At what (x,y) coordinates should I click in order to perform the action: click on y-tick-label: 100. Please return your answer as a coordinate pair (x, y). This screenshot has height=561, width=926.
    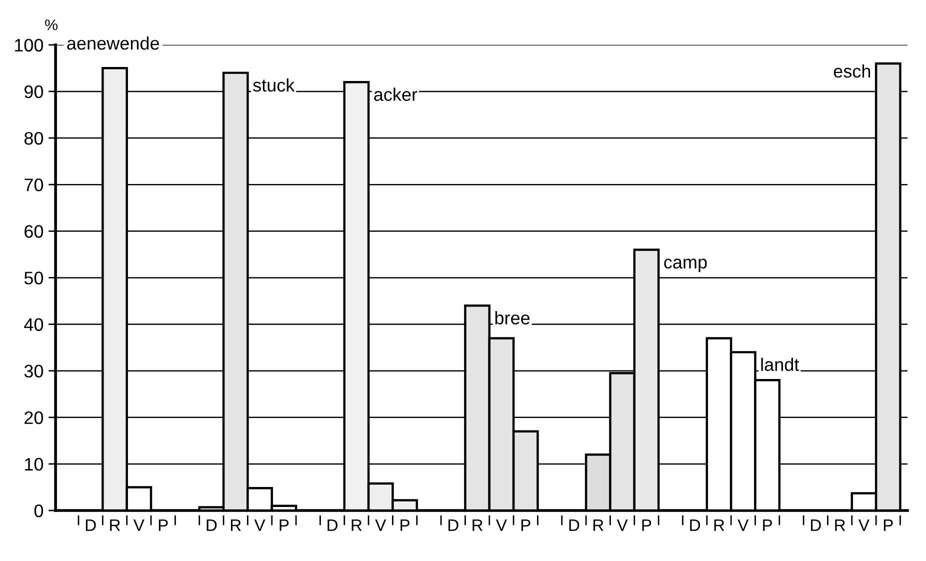
    Looking at the image, I should click on (29, 45).